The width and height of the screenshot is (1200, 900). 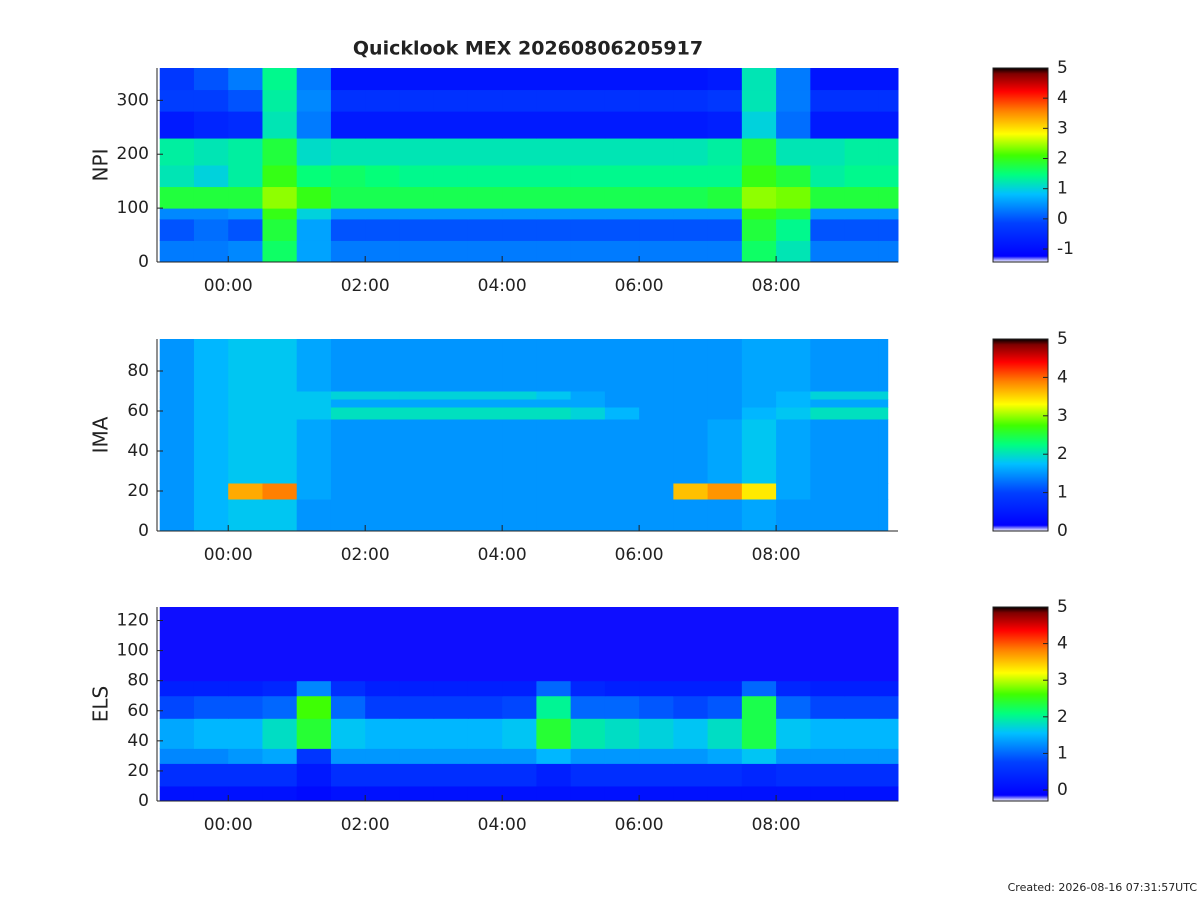 I want to click on colorbar-tick-label: -1, so click(x=1065, y=249).